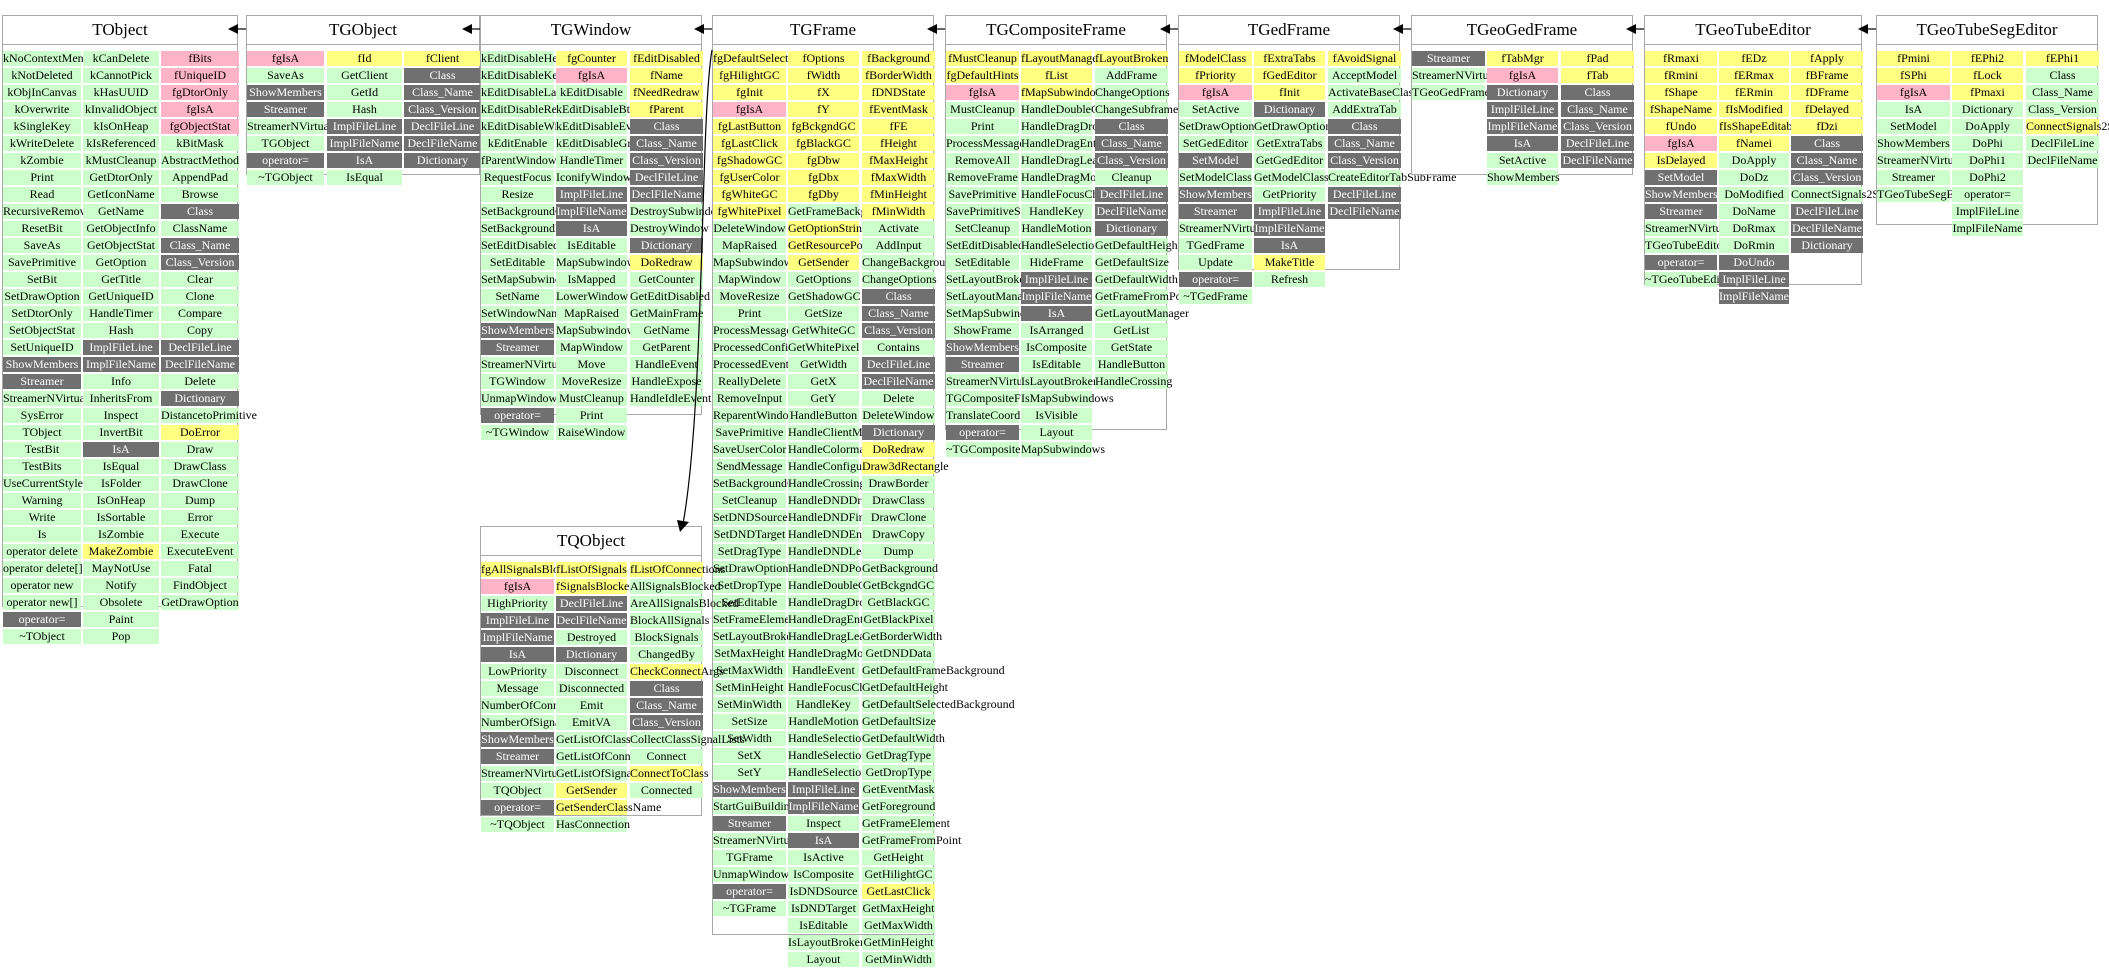 The image size is (2109, 969). What do you see at coordinates (1289, 262) in the screenshot?
I see `member-item: MakeTitle` at bounding box center [1289, 262].